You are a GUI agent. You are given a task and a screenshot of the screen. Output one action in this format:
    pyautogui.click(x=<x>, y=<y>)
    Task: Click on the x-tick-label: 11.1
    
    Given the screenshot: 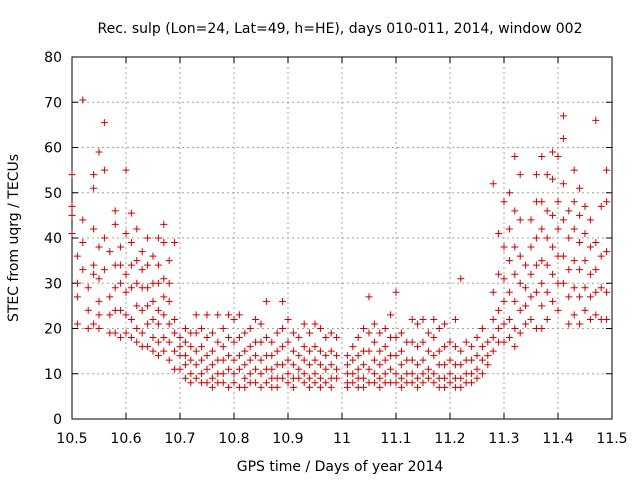 What is the action you would take?
    pyautogui.click(x=395, y=439)
    